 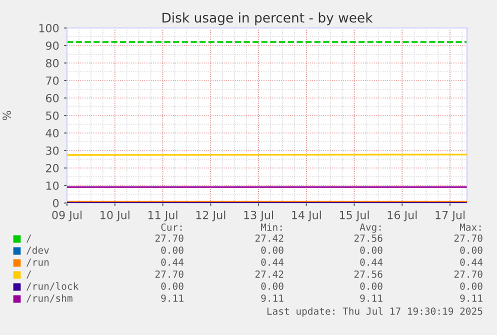 I want to click on y-tick-label: 90, so click(x=52, y=45).